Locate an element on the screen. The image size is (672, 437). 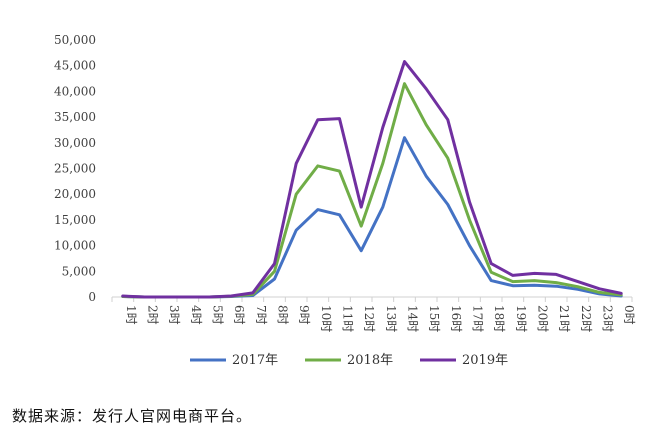
x-tick-label: 15时 is located at coordinates (434, 318).